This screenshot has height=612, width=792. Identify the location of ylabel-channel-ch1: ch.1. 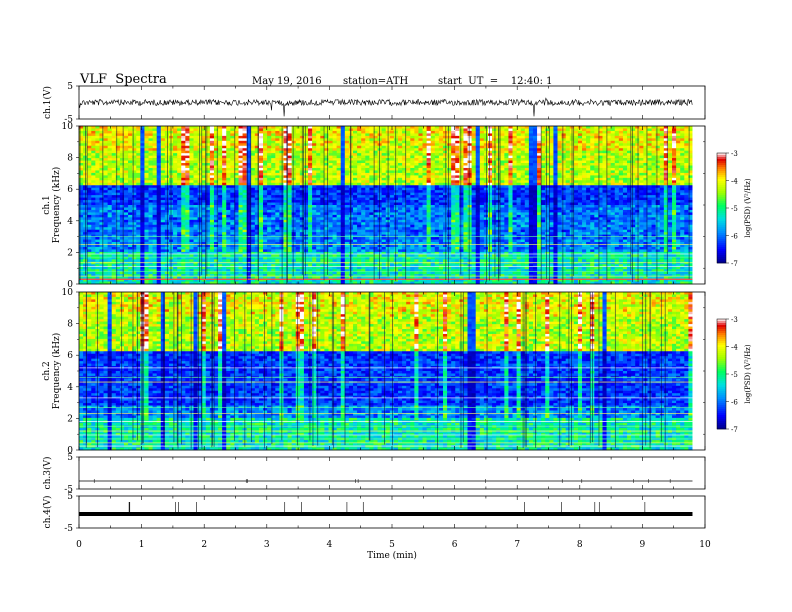
(47, 204).